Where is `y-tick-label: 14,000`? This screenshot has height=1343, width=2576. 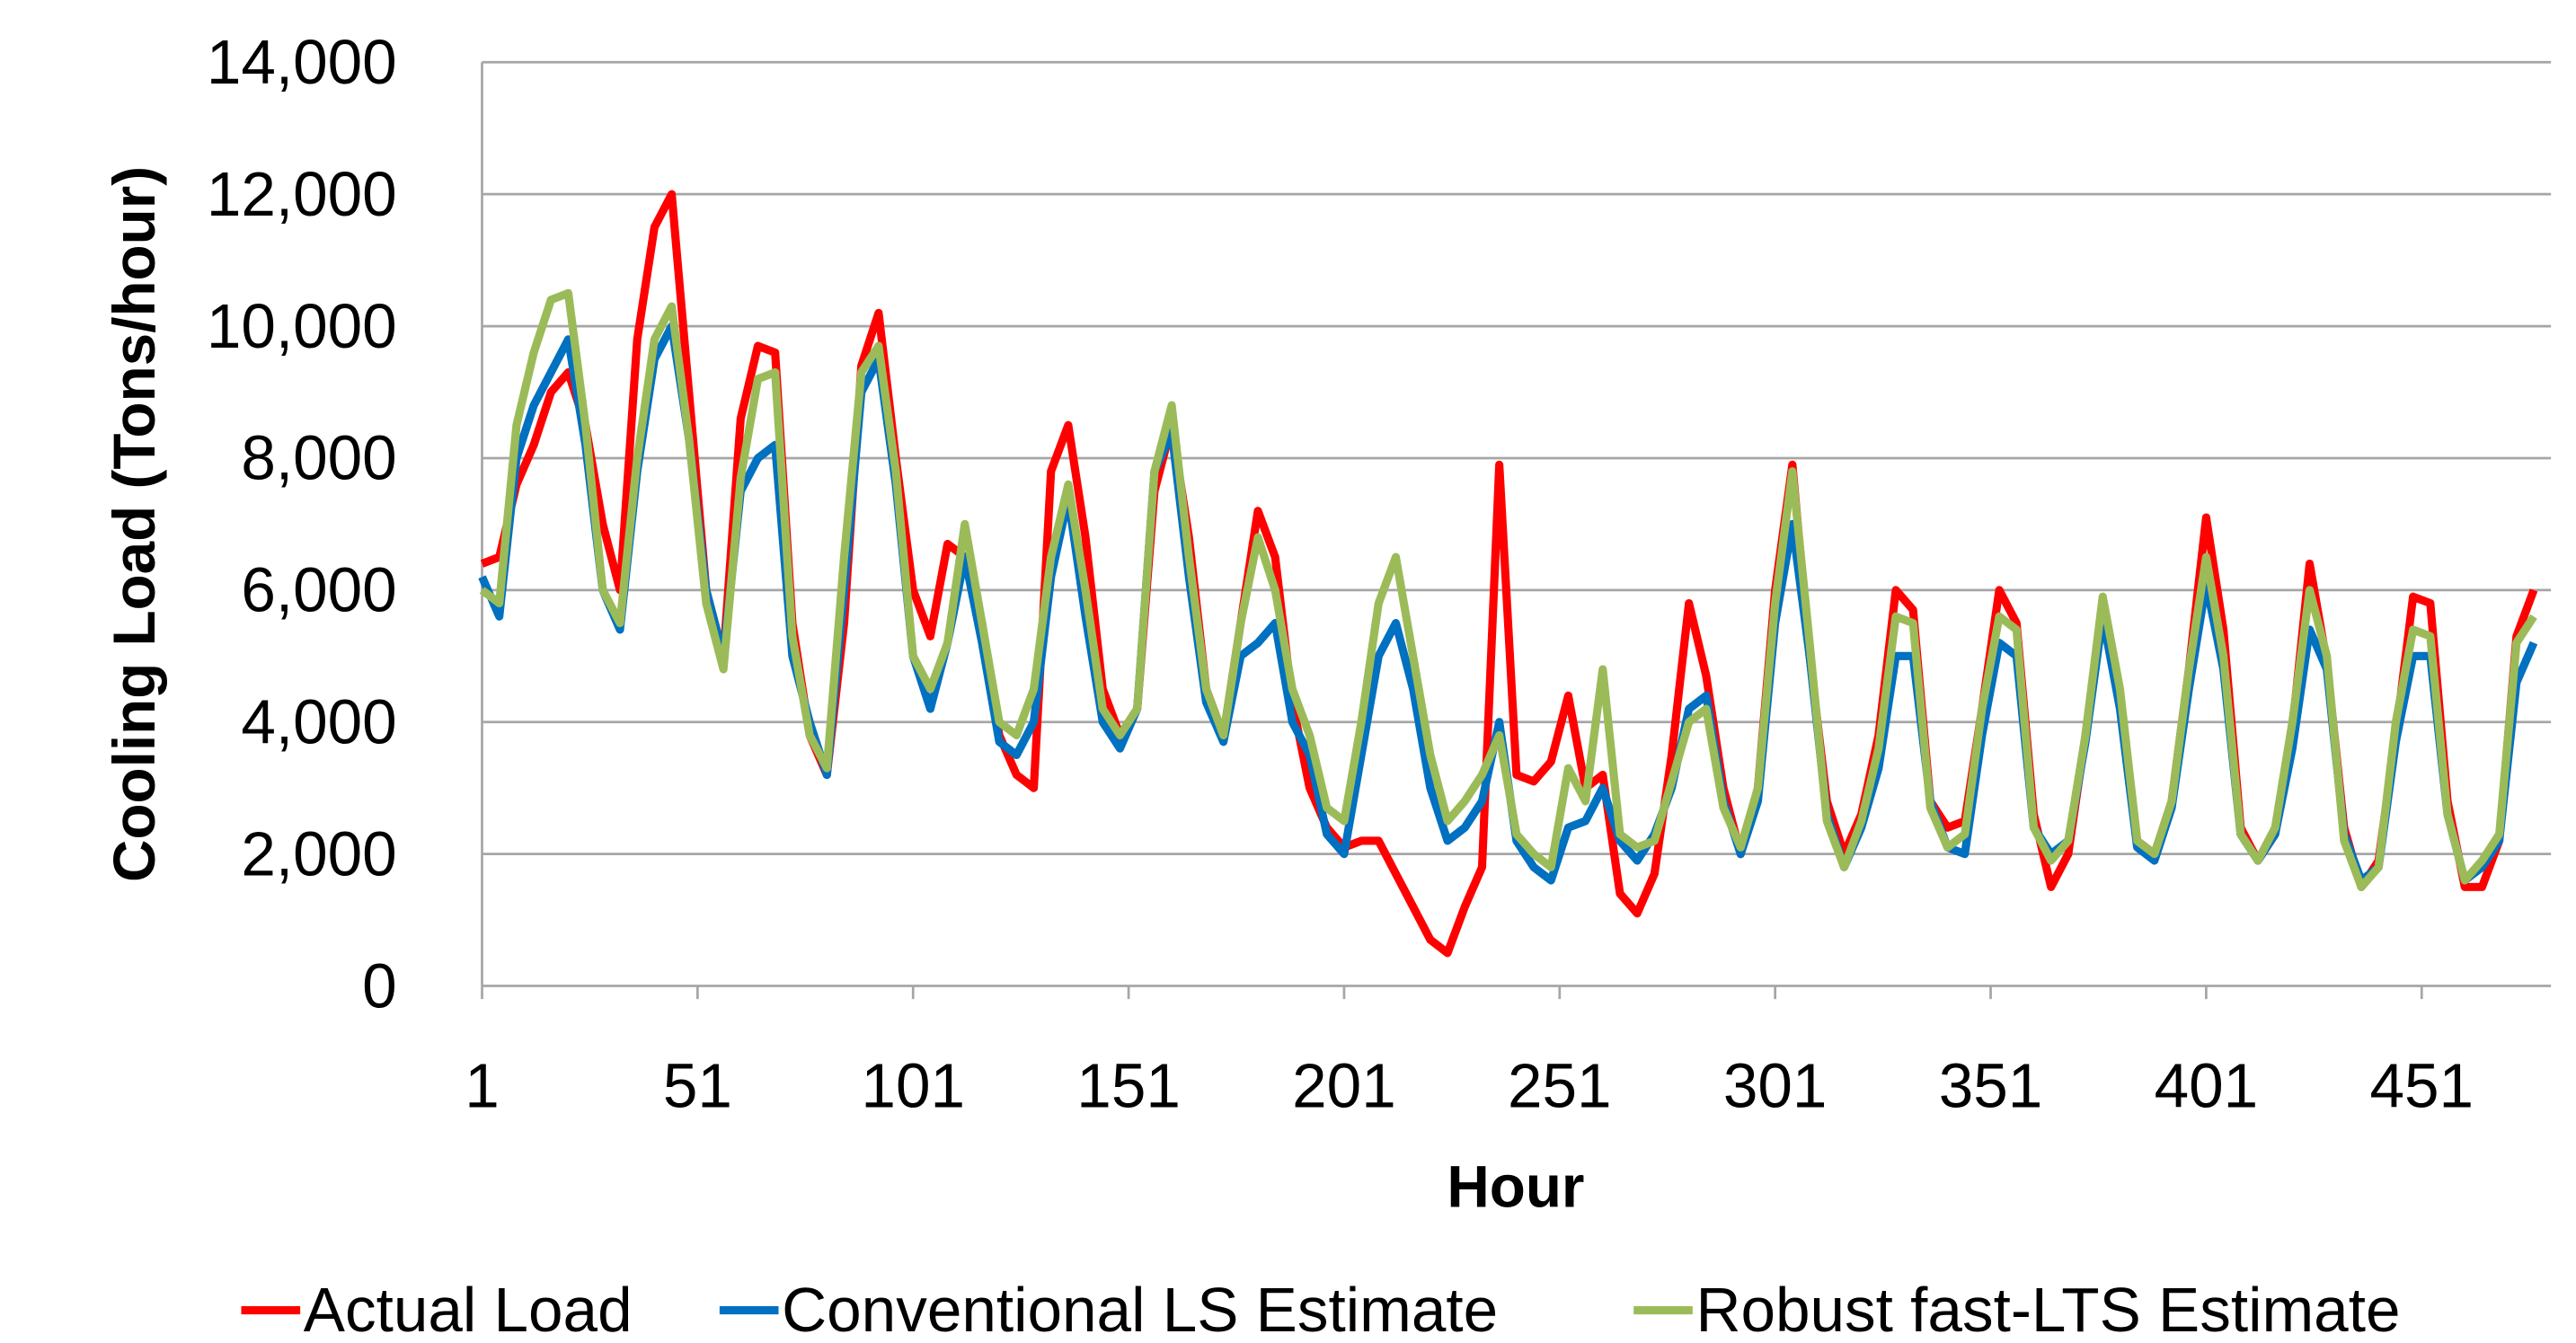
y-tick-label: 14,000 is located at coordinates (302, 62).